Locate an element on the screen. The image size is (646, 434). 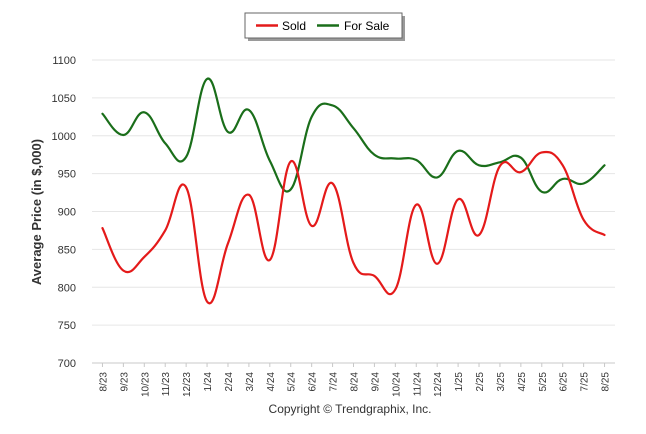
x-tick-label: 4/25 is located at coordinates (522, 382).